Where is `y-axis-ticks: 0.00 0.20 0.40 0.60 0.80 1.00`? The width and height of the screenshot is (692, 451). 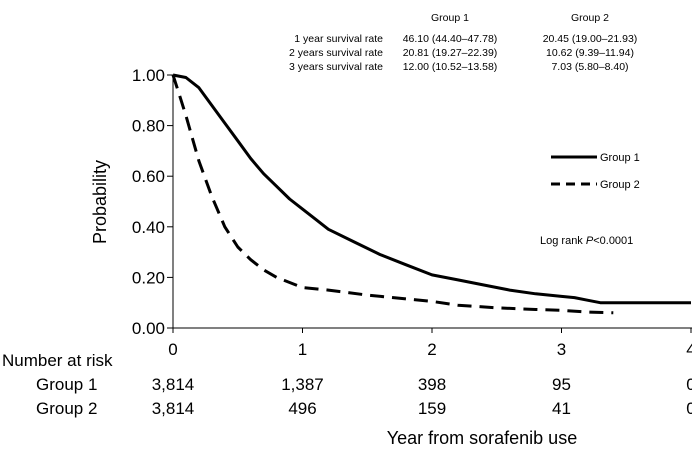 y-axis-ticks: 0.00 0.20 0.40 0.60 0.80 1.00 is located at coordinates (152, 202).